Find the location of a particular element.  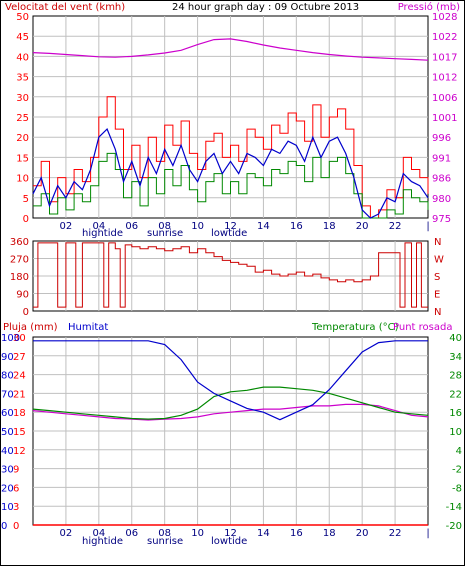

sunrise-label-bottom: sunrise is located at coordinates (165, 541).